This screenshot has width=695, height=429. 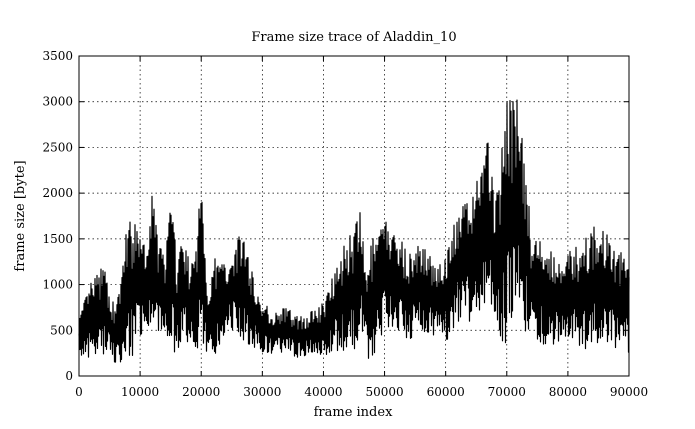 I want to click on y-tick-label: 3500, so click(x=57, y=56).